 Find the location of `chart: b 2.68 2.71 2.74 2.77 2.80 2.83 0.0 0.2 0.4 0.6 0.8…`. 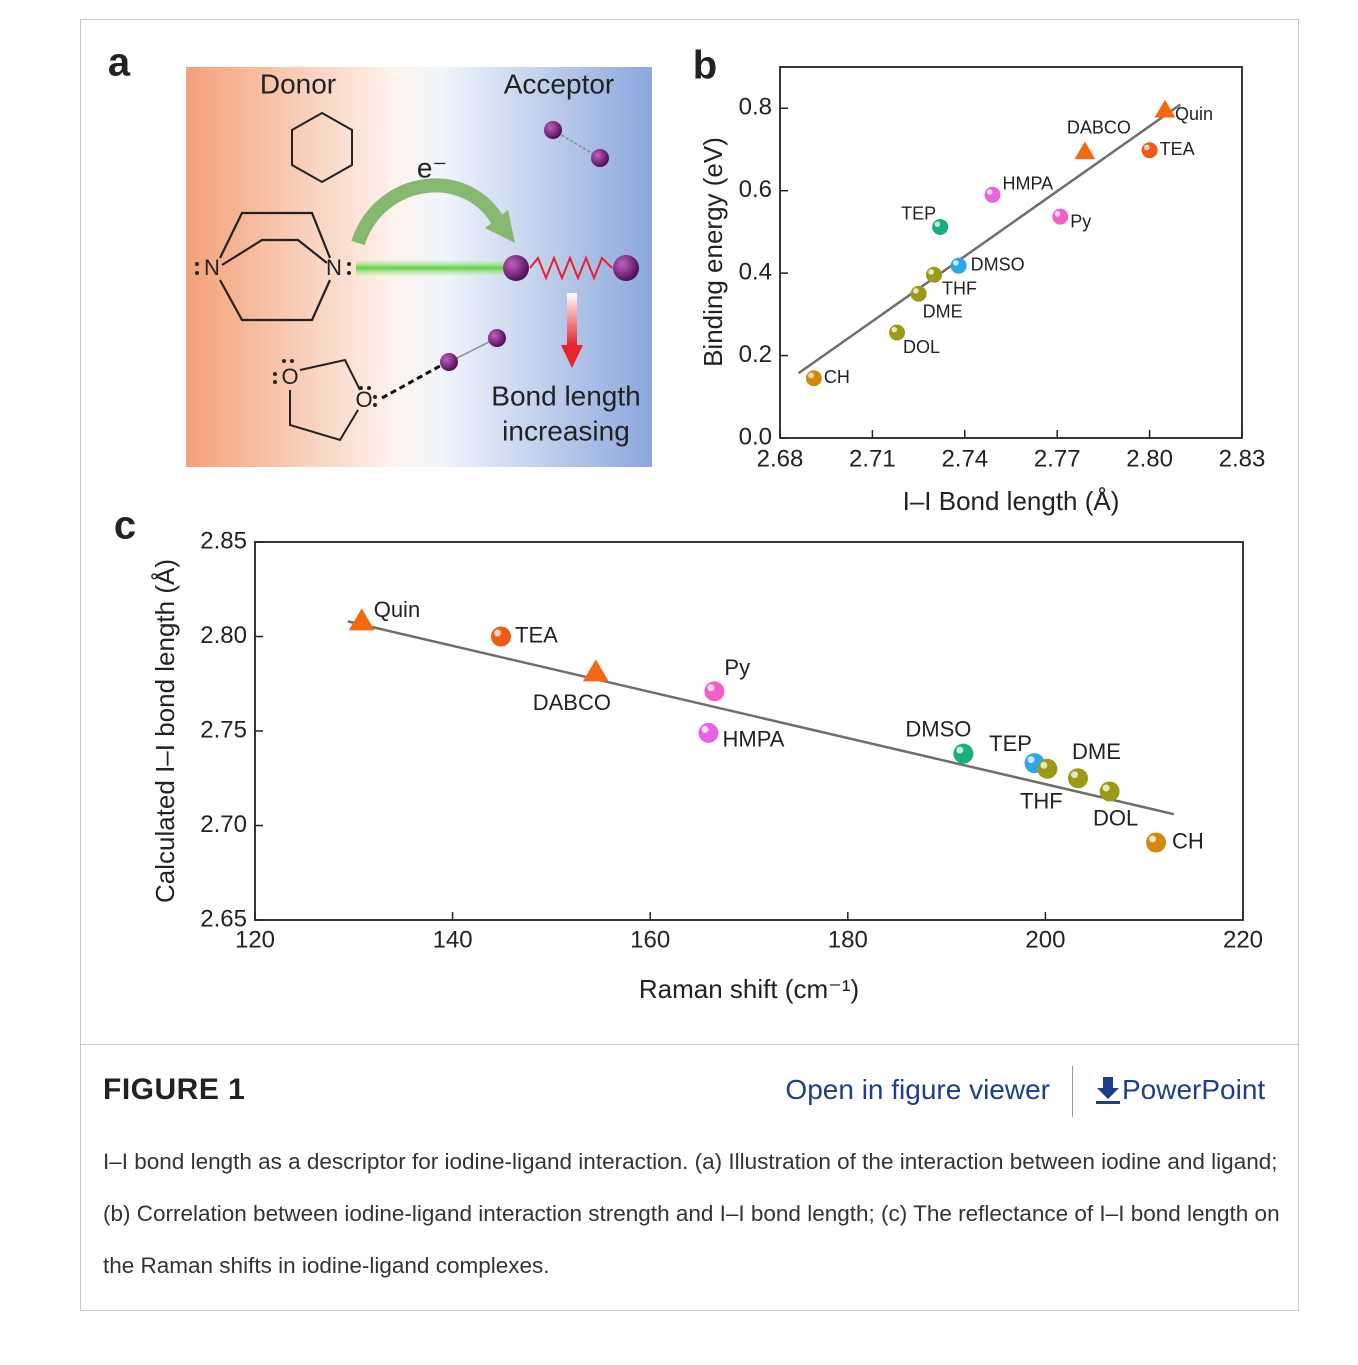

chart: b 2.68 2.71 2.74 2.77 2.80 2.83 0.0 0.2 0.4 0.6 0.8… is located at coordinates (979, 280).